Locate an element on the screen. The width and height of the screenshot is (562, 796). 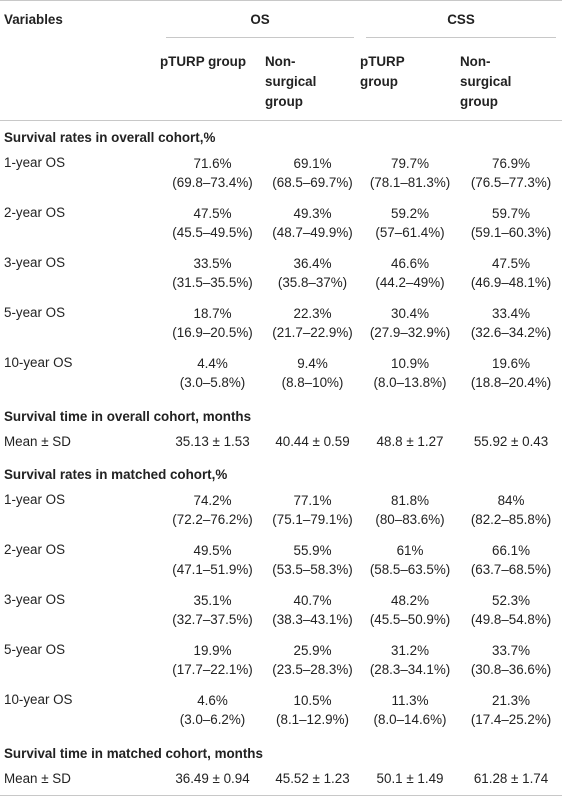
table-cell: 52.3% (49.8–54.8%) is located at coordinates (511, 612).